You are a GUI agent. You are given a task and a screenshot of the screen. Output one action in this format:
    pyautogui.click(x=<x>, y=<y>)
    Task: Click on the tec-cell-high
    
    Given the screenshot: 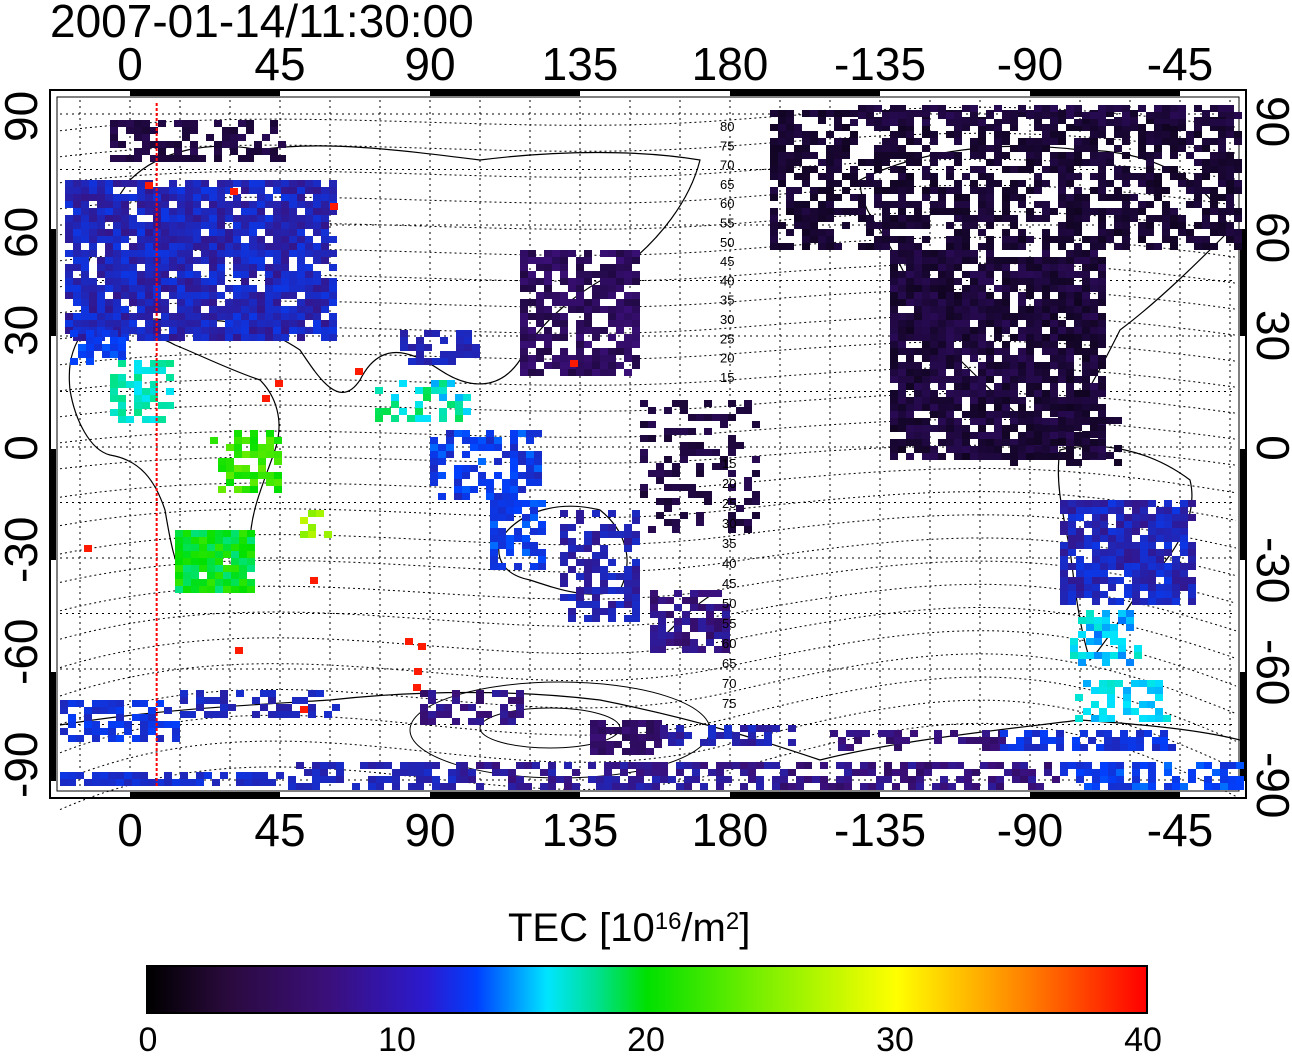 What is the action you would take?
    pyautogui.click(x=149, y=185)
    